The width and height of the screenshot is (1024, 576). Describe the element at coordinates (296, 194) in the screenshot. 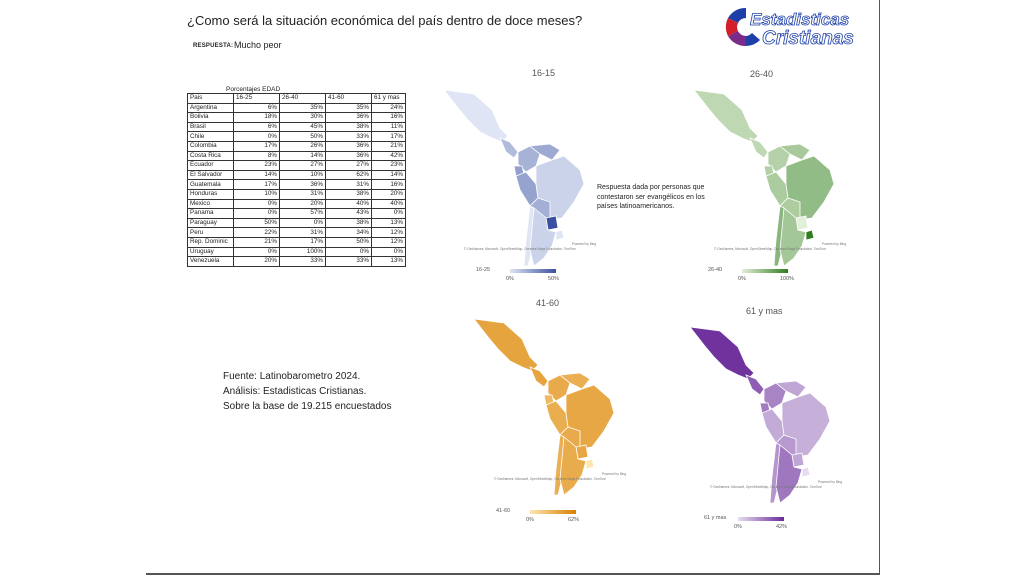

I see `table-row: Honduras 10% 31% 38% 20%` at that location.